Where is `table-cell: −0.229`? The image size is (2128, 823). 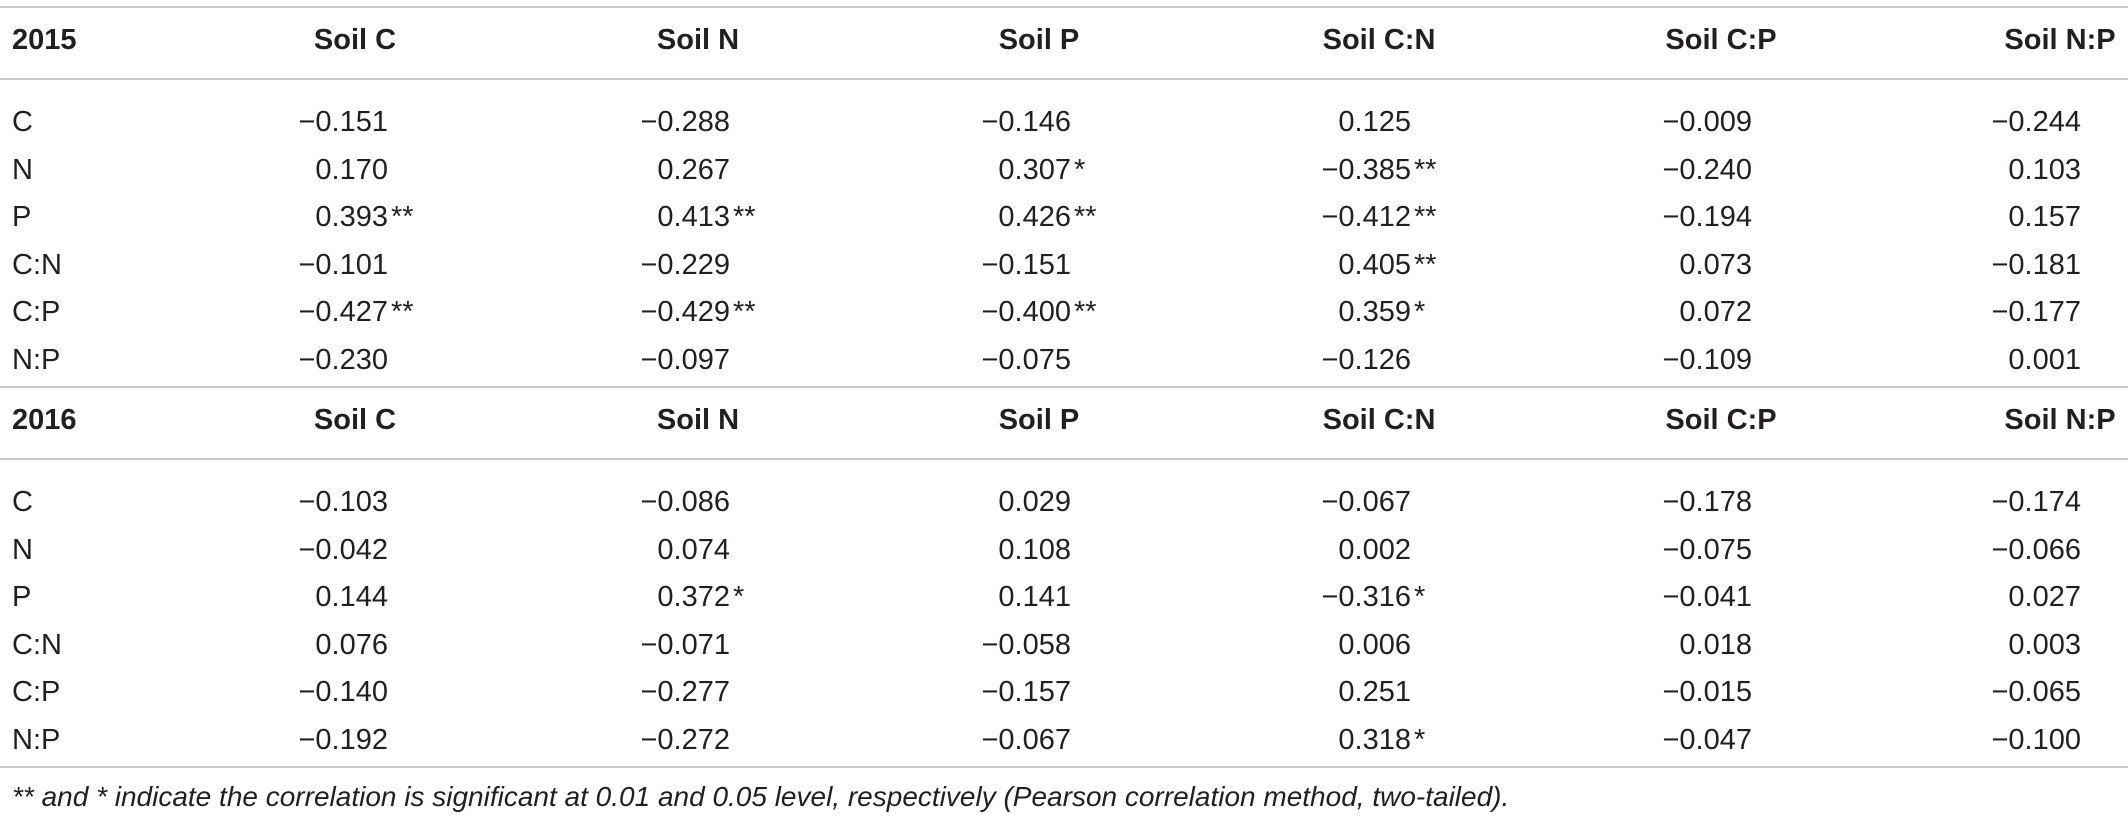
table-cell: −0.229 is located at coordinates (651, 265).